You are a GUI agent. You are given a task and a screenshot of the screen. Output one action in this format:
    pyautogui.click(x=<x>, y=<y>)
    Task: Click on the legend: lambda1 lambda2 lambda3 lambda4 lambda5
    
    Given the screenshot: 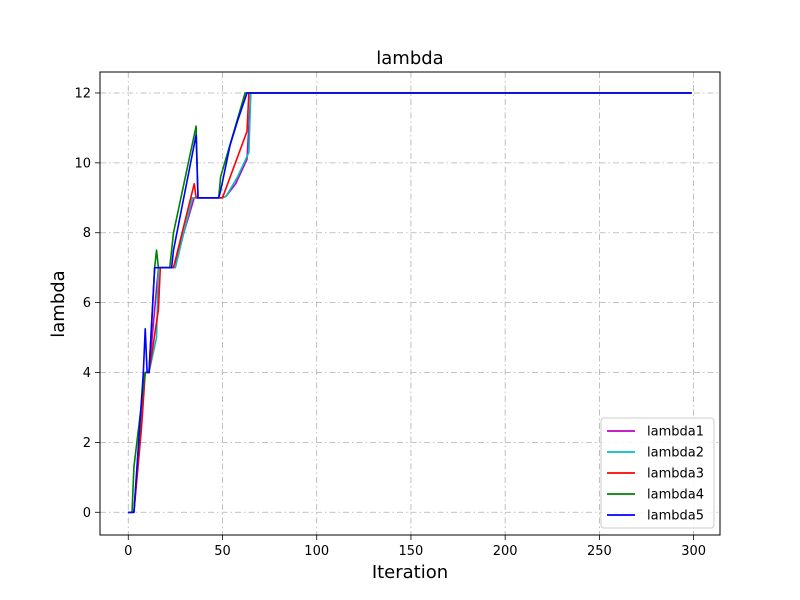 What is the action you would take?
    pyautogui.click(x=657, y=473)
    